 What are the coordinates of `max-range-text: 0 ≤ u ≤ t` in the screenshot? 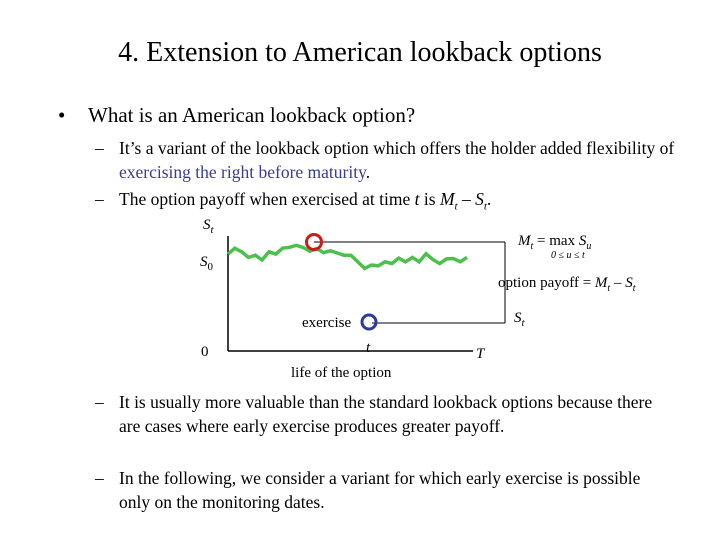 It's located at (568, 255).